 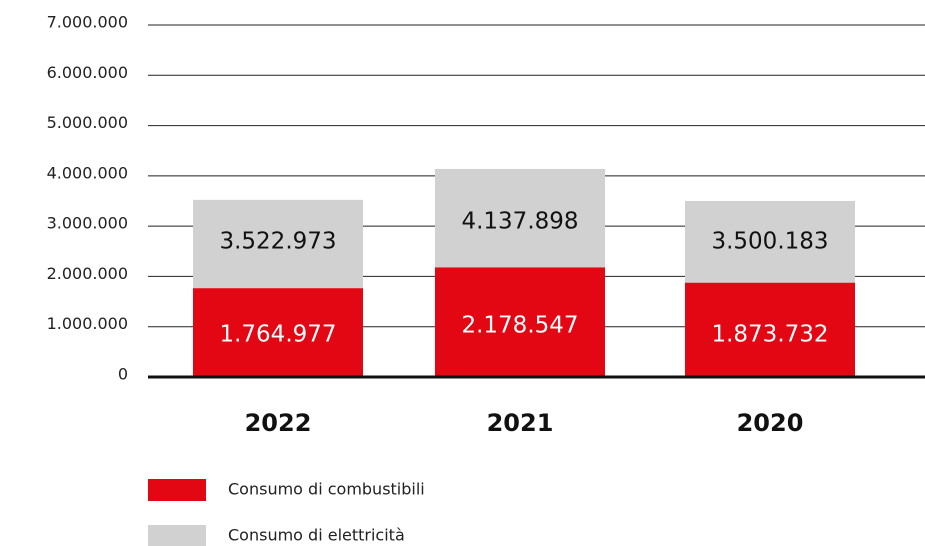 I want to click on y-tick-label: 4.000.000, so click(x=87, y=172).